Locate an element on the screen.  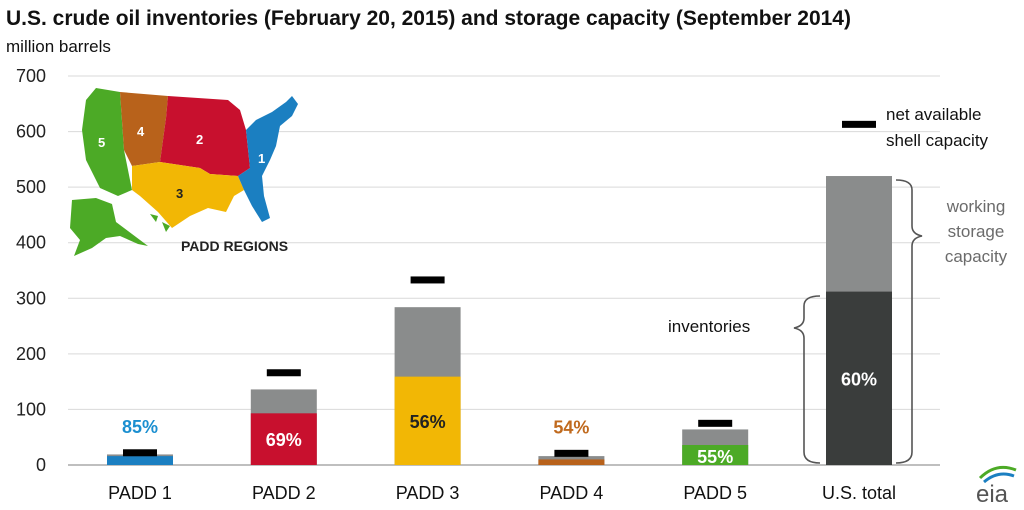
percent-label-5: 55% is located at coordinates (715, 457).